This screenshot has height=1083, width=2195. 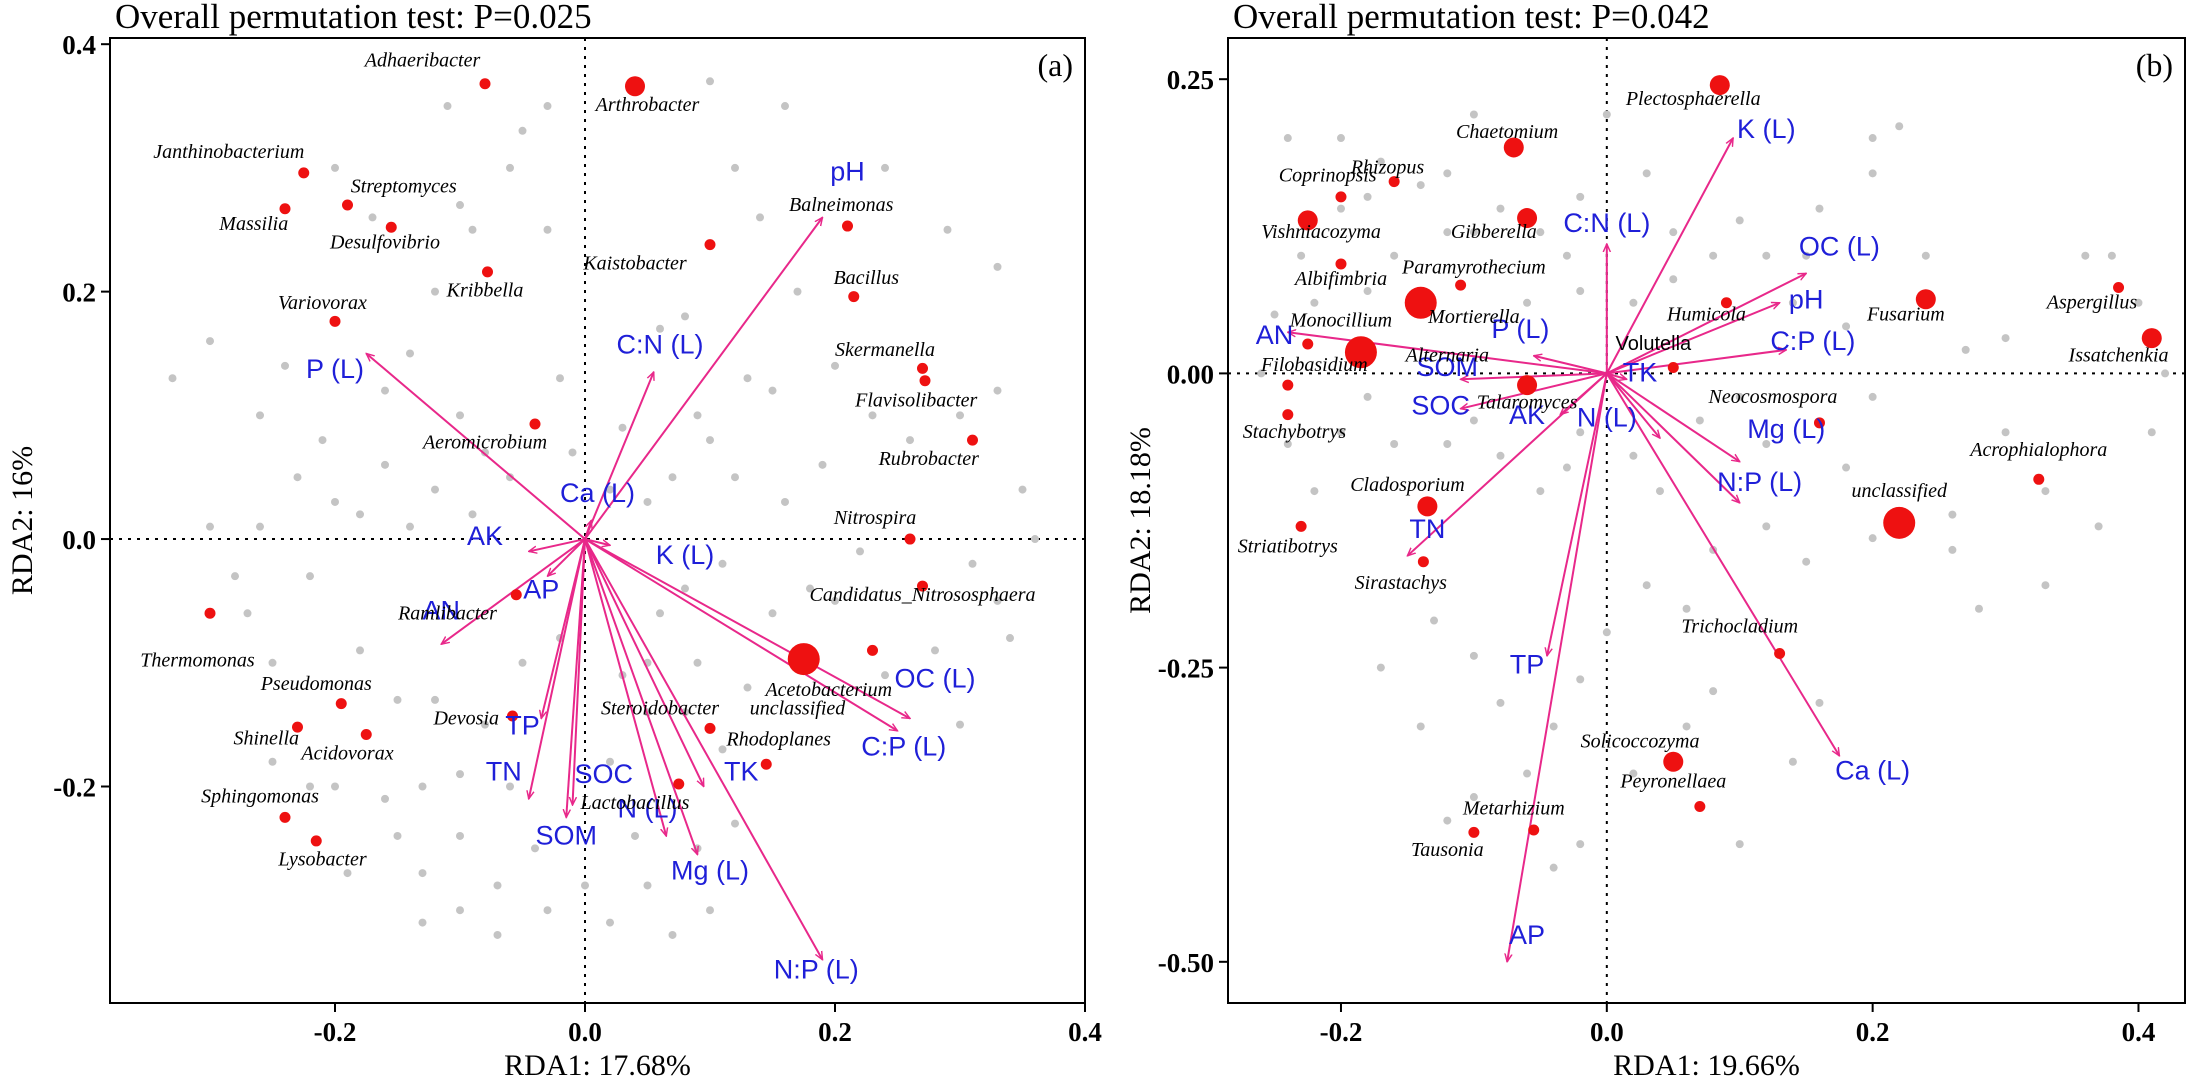 I want to click on taxon-label: Sirastachys, so click(x=1401, y=583).